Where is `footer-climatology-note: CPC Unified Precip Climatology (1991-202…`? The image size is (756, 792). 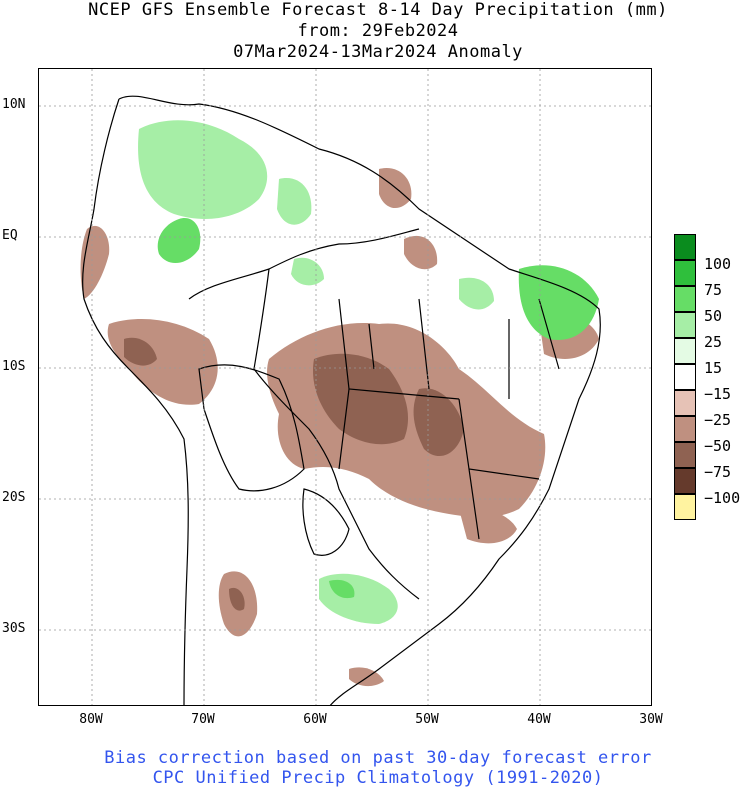 footer-climatology-note: CPC Unified Precip Climatology (1991-202… is located at coordinates (378, 778).